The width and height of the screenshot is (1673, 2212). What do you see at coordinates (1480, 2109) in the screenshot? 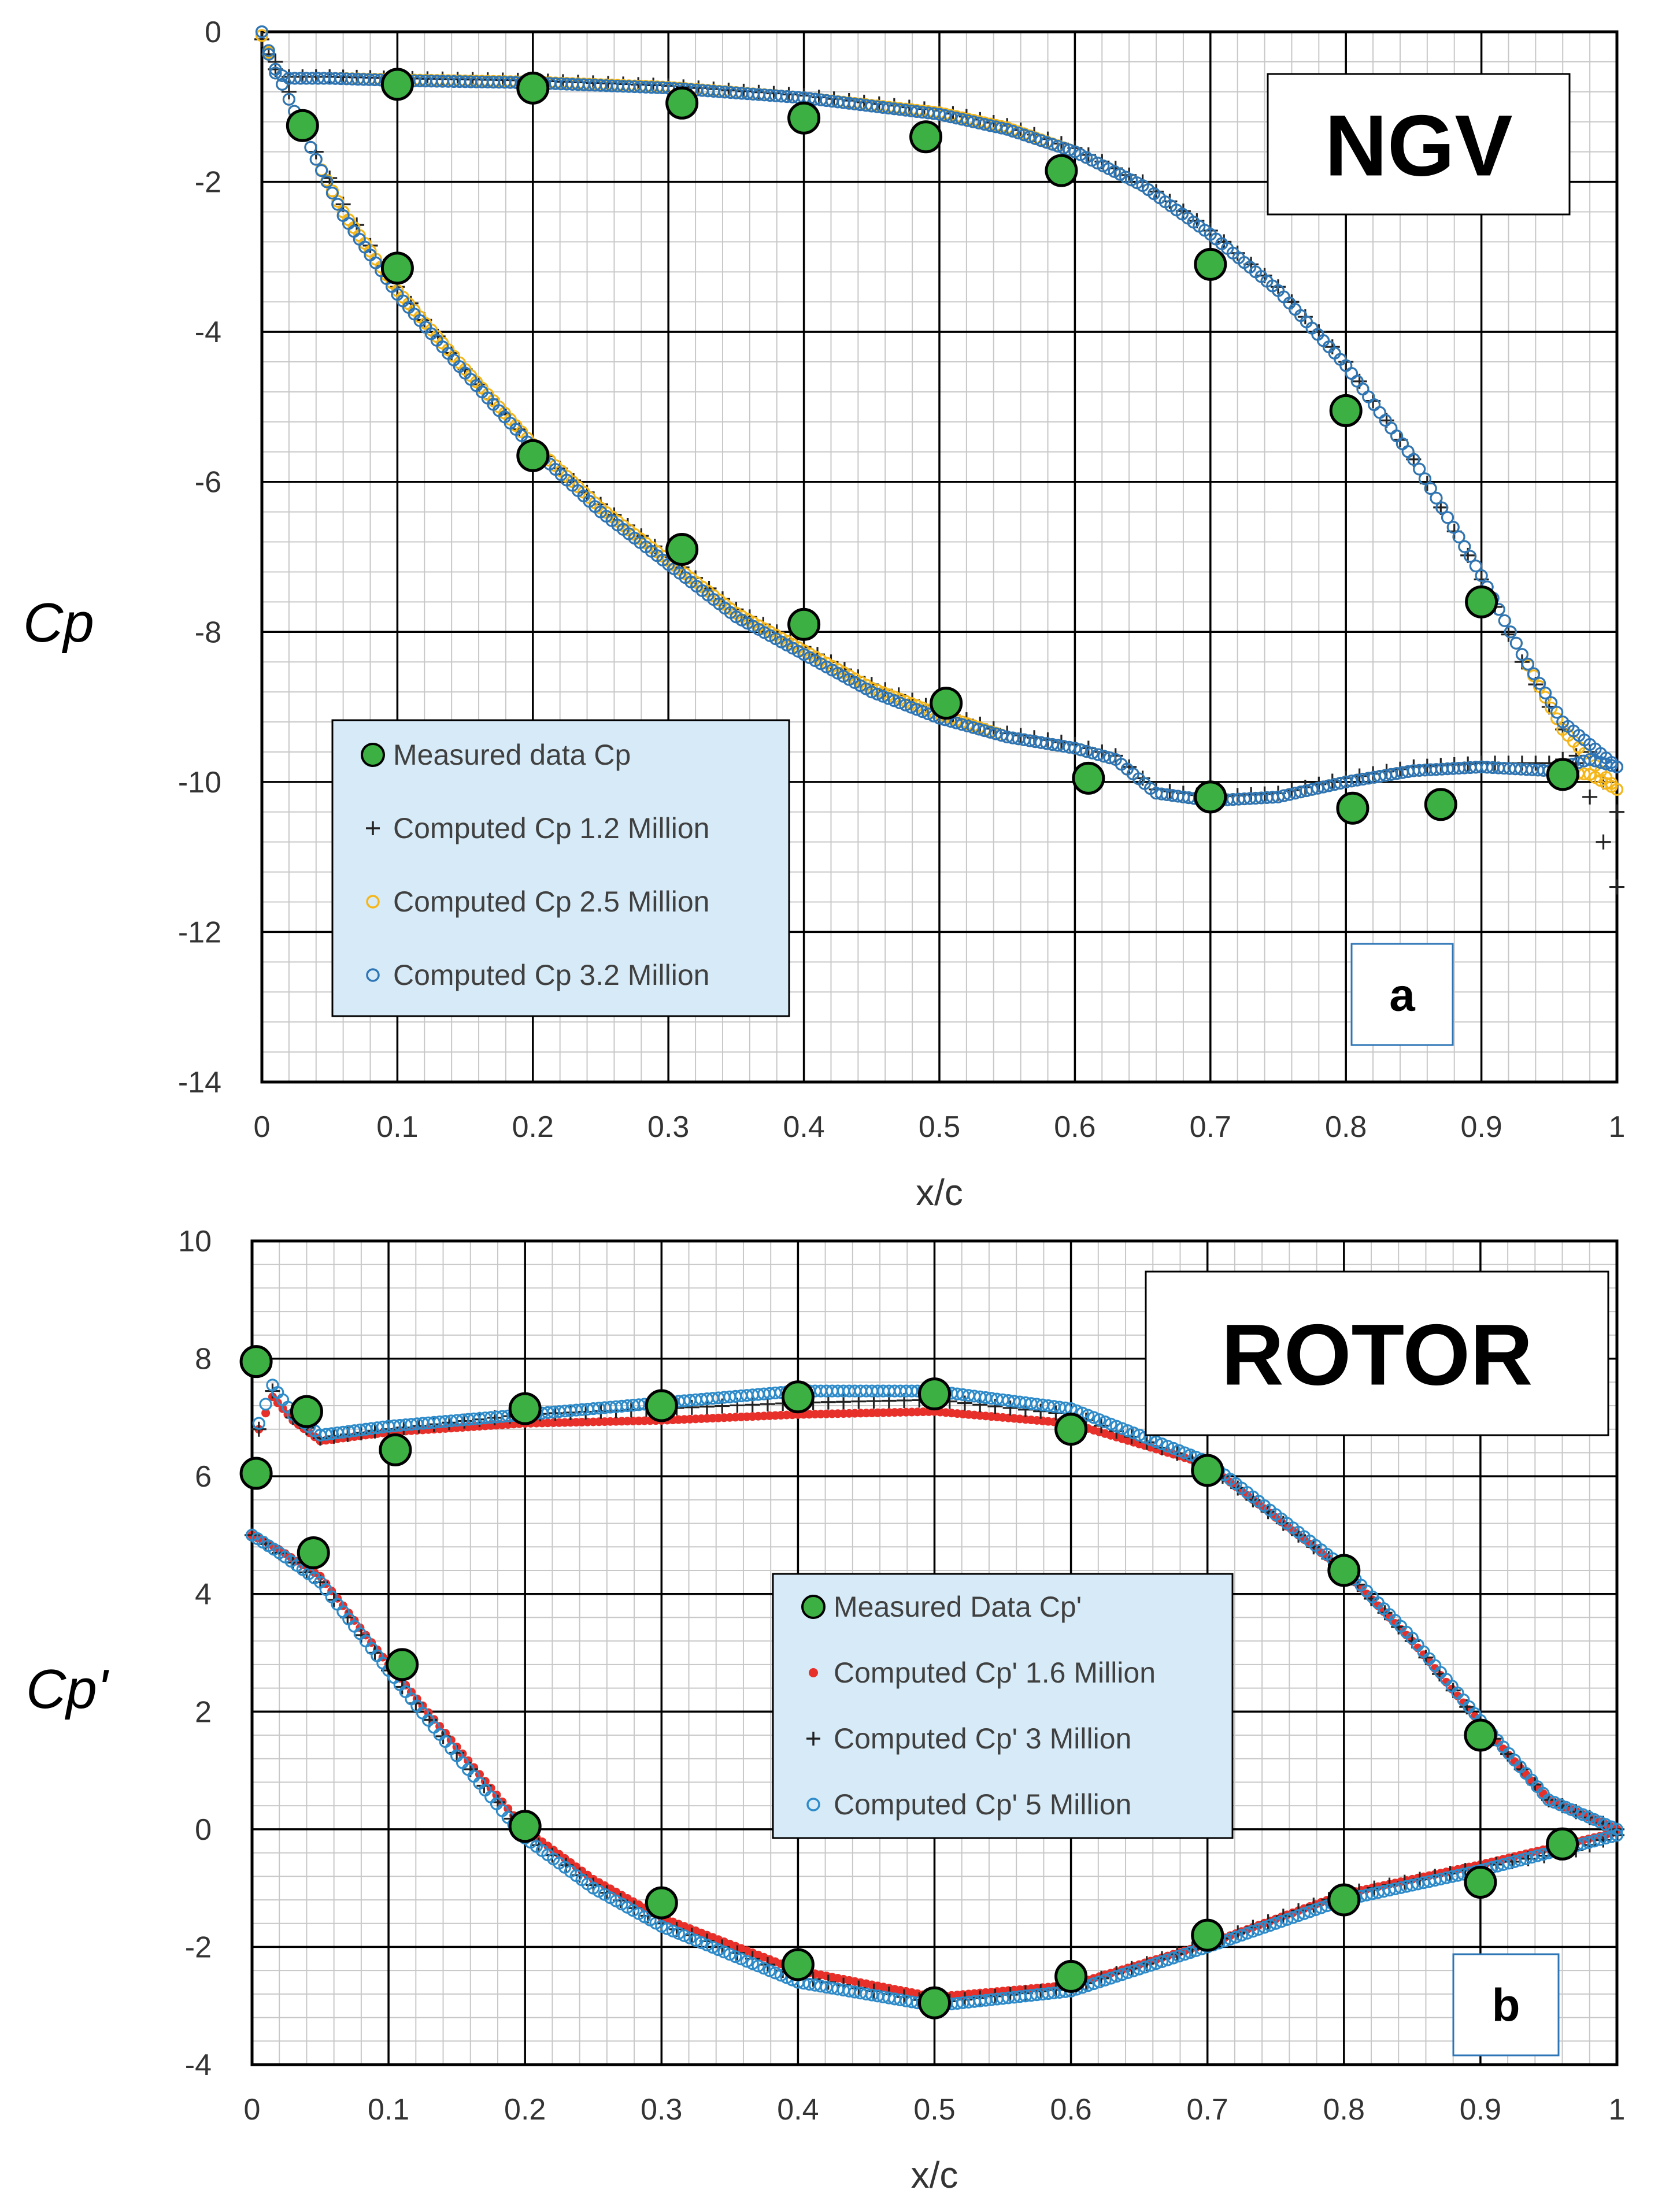
I see `x-tick-label: 0.9` at bounding box center [1480, 2109].